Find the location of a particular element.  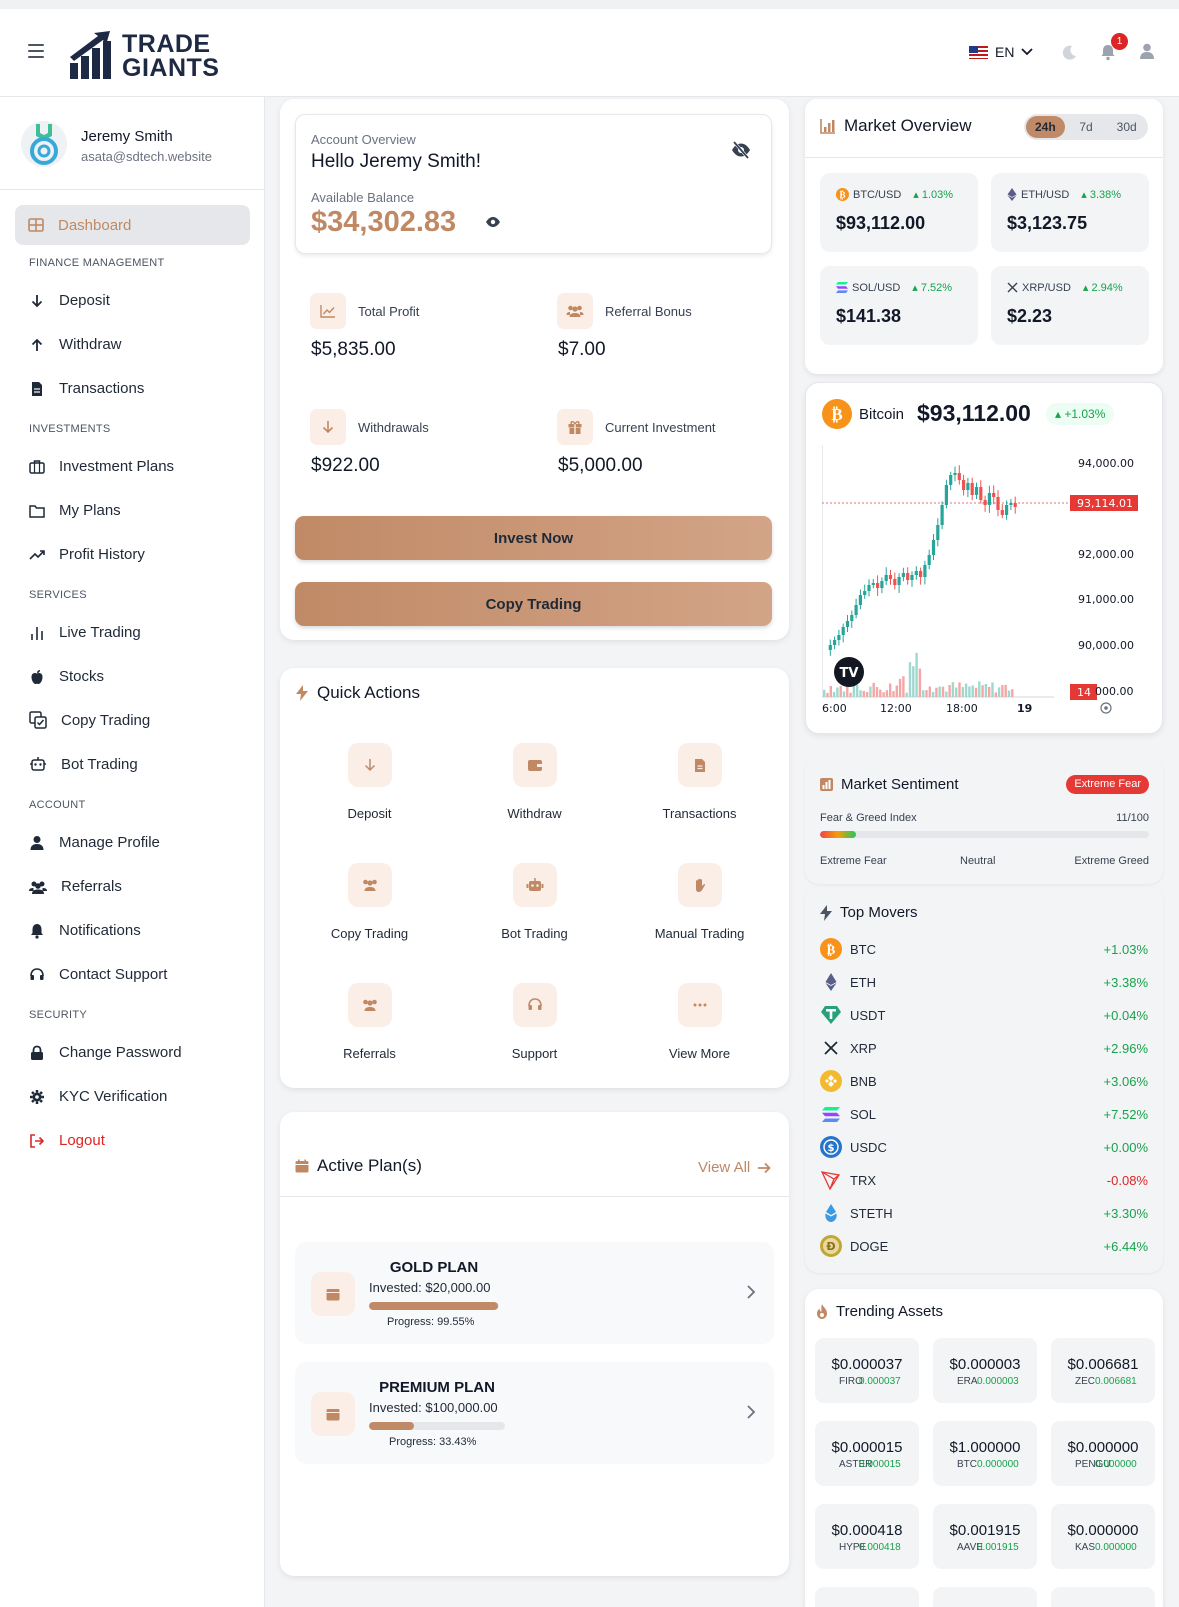

nav-stocks: Stocks is located at coordinates (66, 676).